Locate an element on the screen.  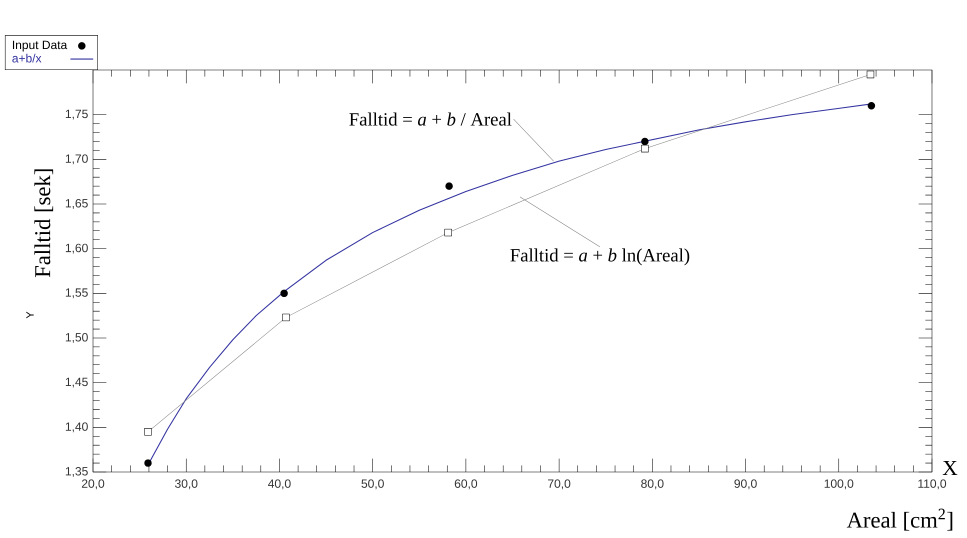
y-tick-label: 1,65 is located at coordinates (77, 204).